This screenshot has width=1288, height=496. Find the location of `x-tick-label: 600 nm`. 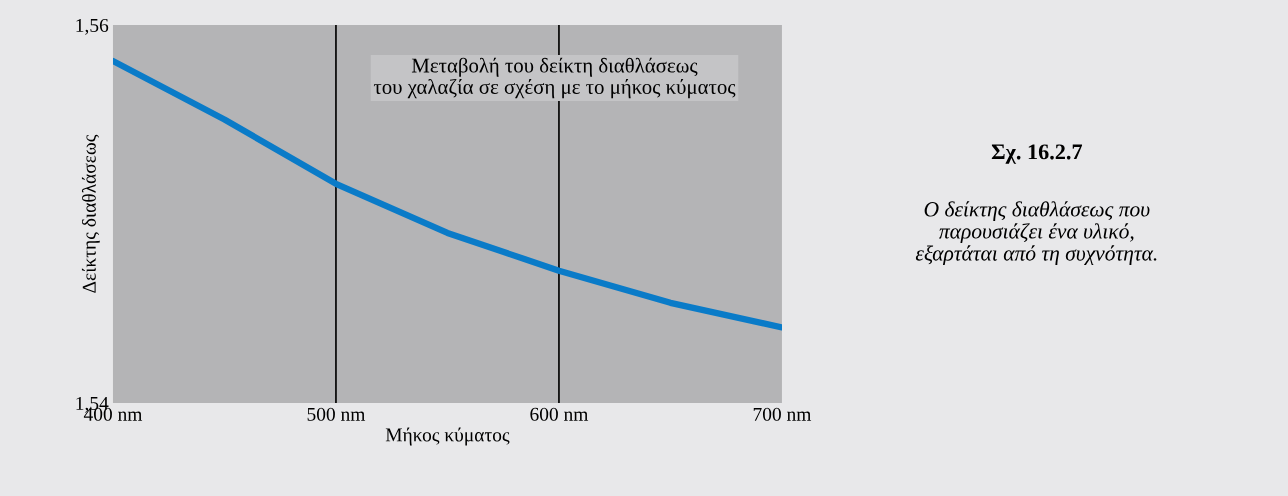

x-tick-label: 600 nm is located at coordinates (559, 414).